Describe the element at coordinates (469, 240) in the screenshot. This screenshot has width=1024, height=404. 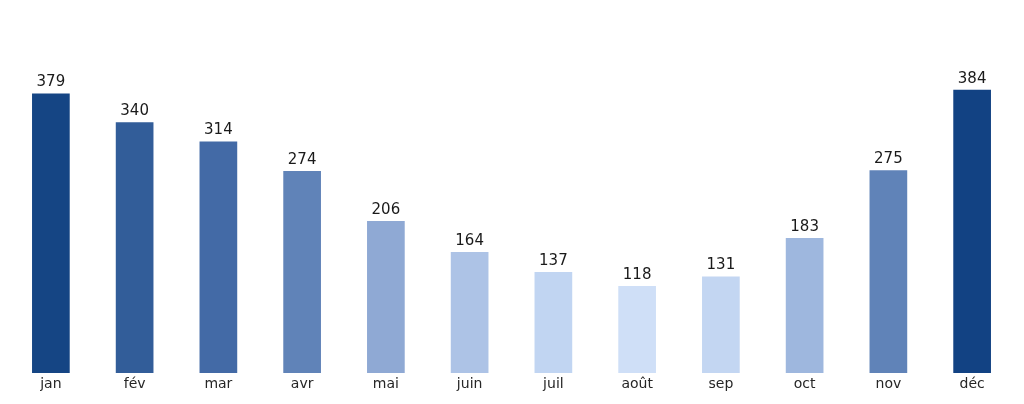
I see `data-label: 164` at that location.